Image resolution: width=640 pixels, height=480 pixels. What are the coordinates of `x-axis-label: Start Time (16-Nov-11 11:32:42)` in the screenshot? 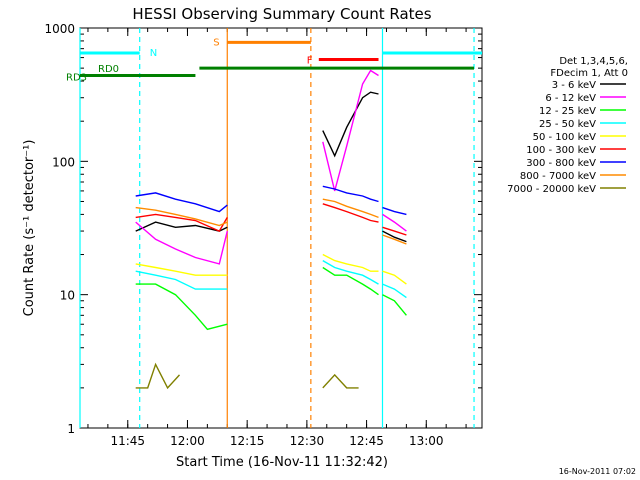 It's located at (282, 462).